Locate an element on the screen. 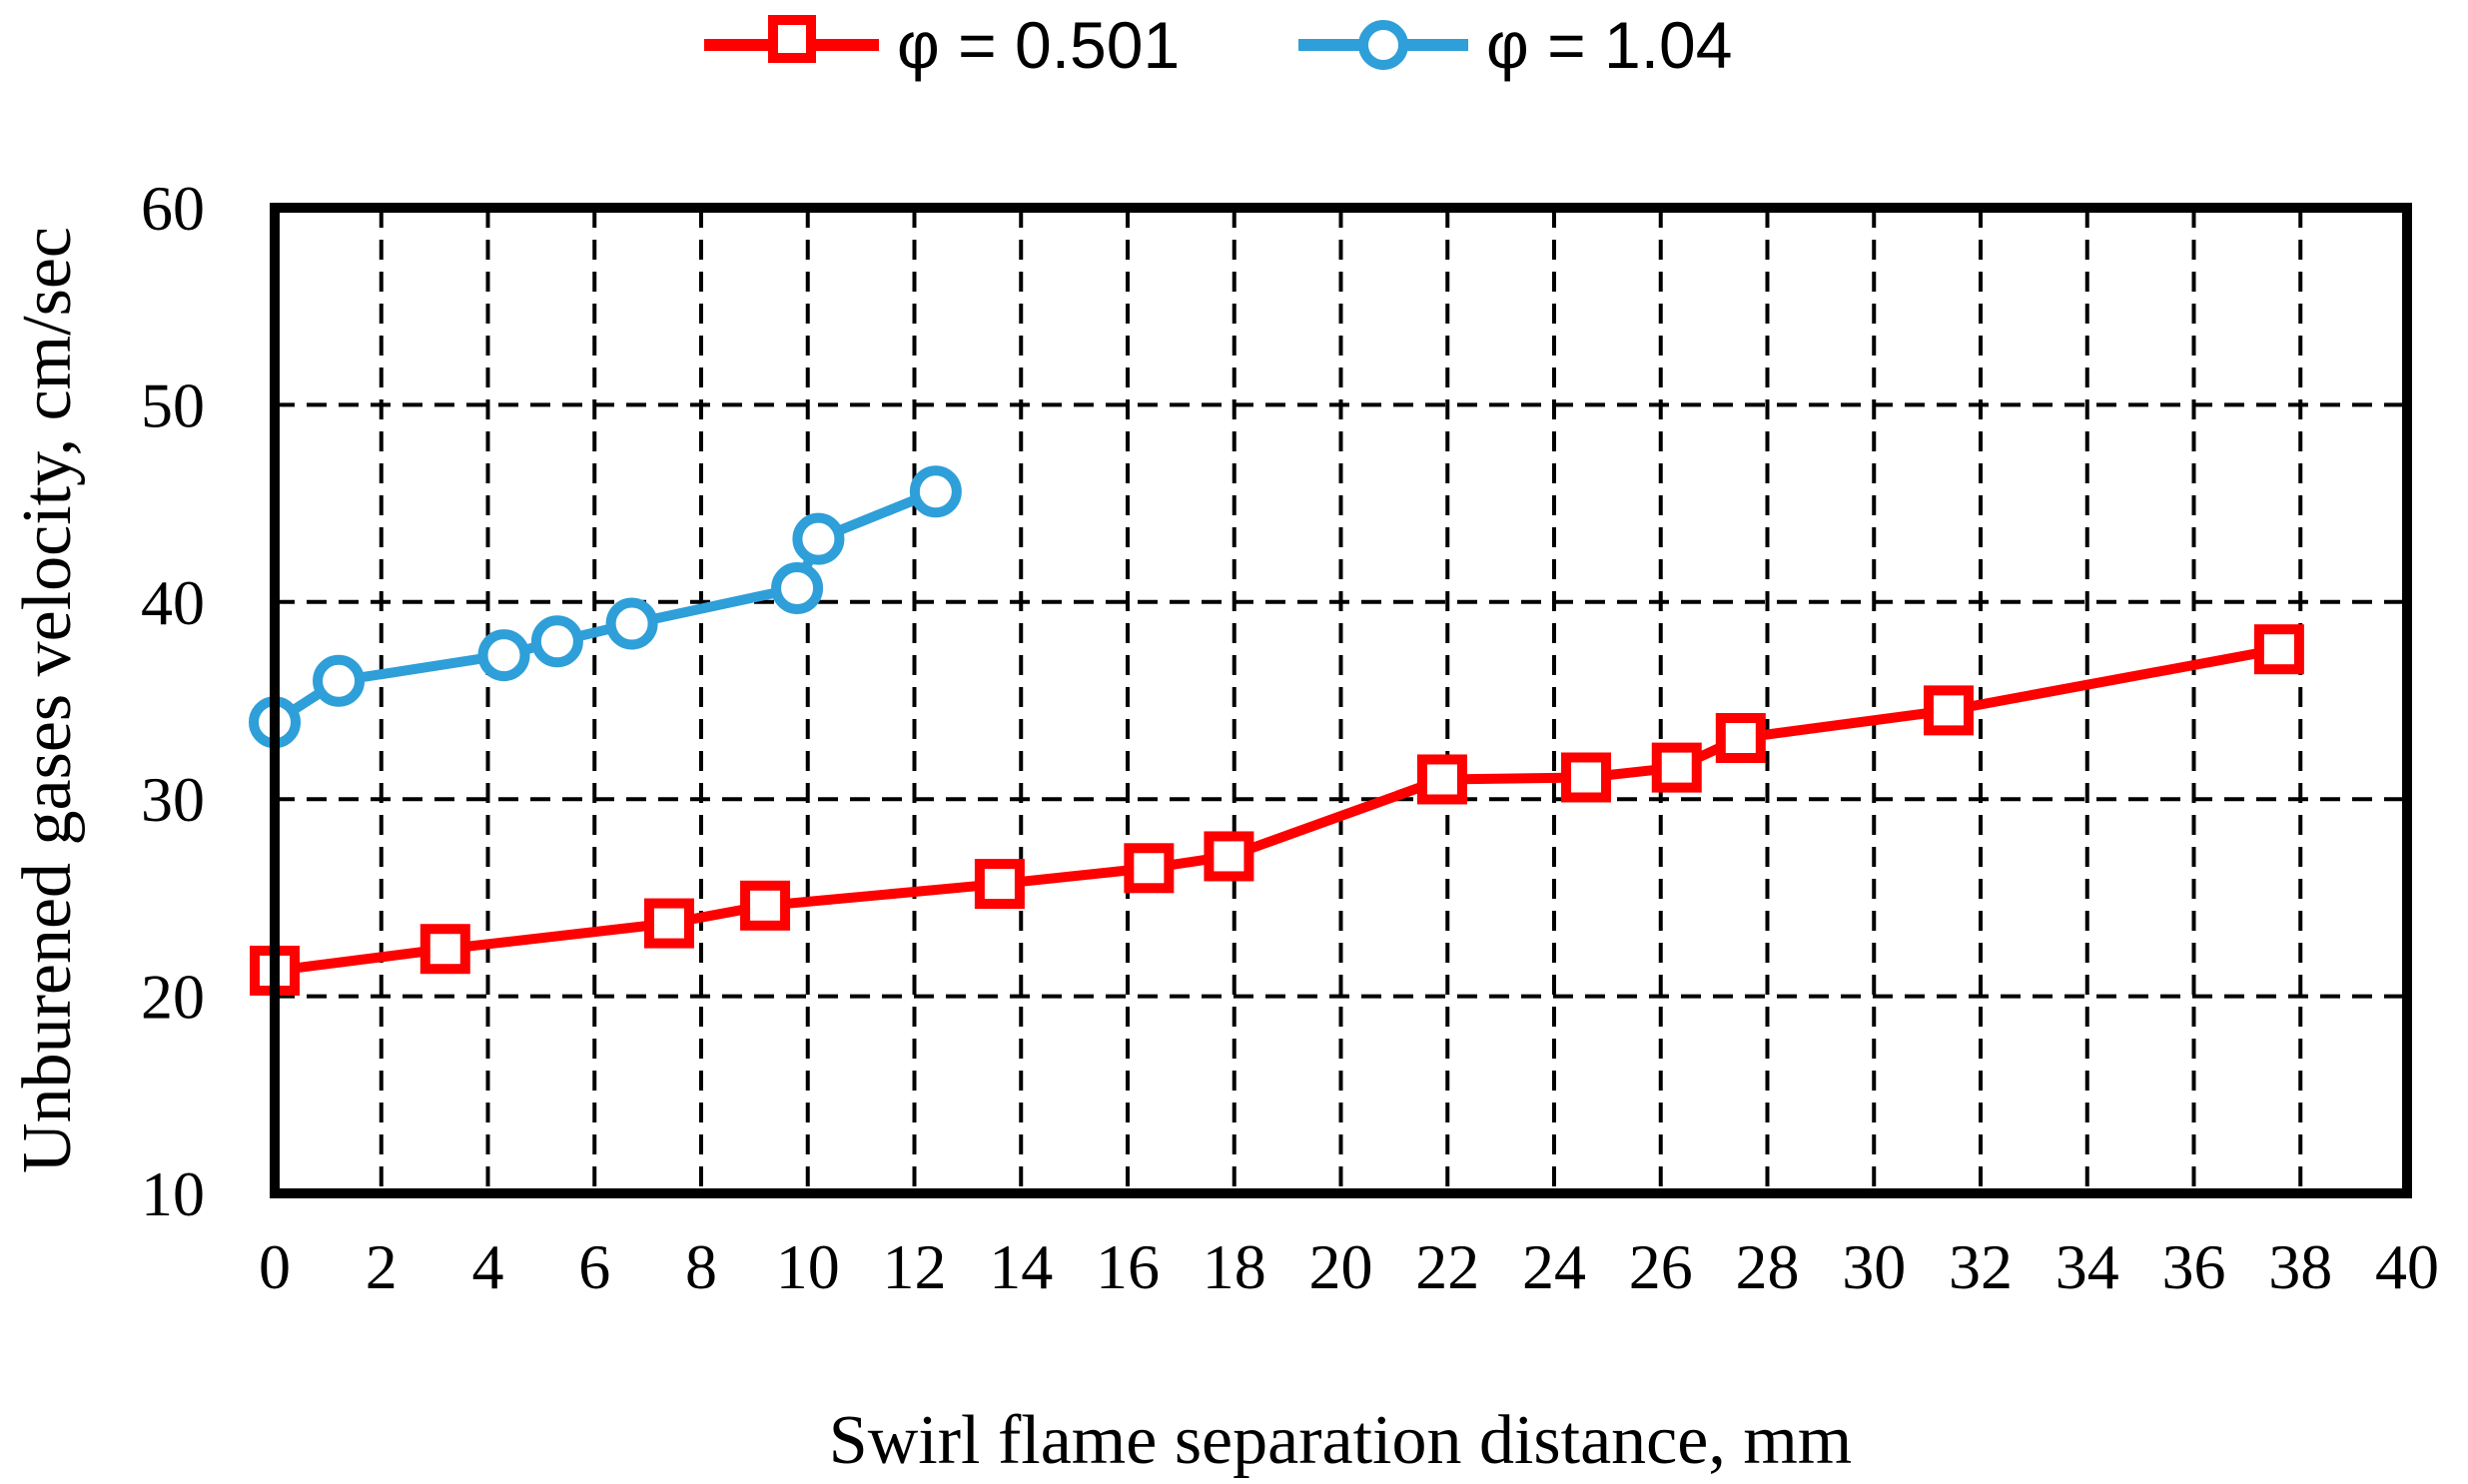 The width and height of the screenshot is (2468, 1484). y-tick-label: 40 is located at coordinates (173, 602).